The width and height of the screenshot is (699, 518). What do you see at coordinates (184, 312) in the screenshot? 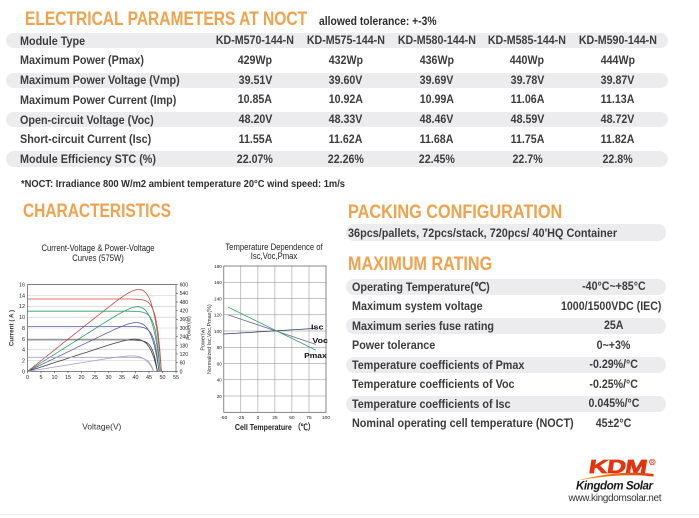
I see `svg-text: 420` at bounding box center [184, 312].